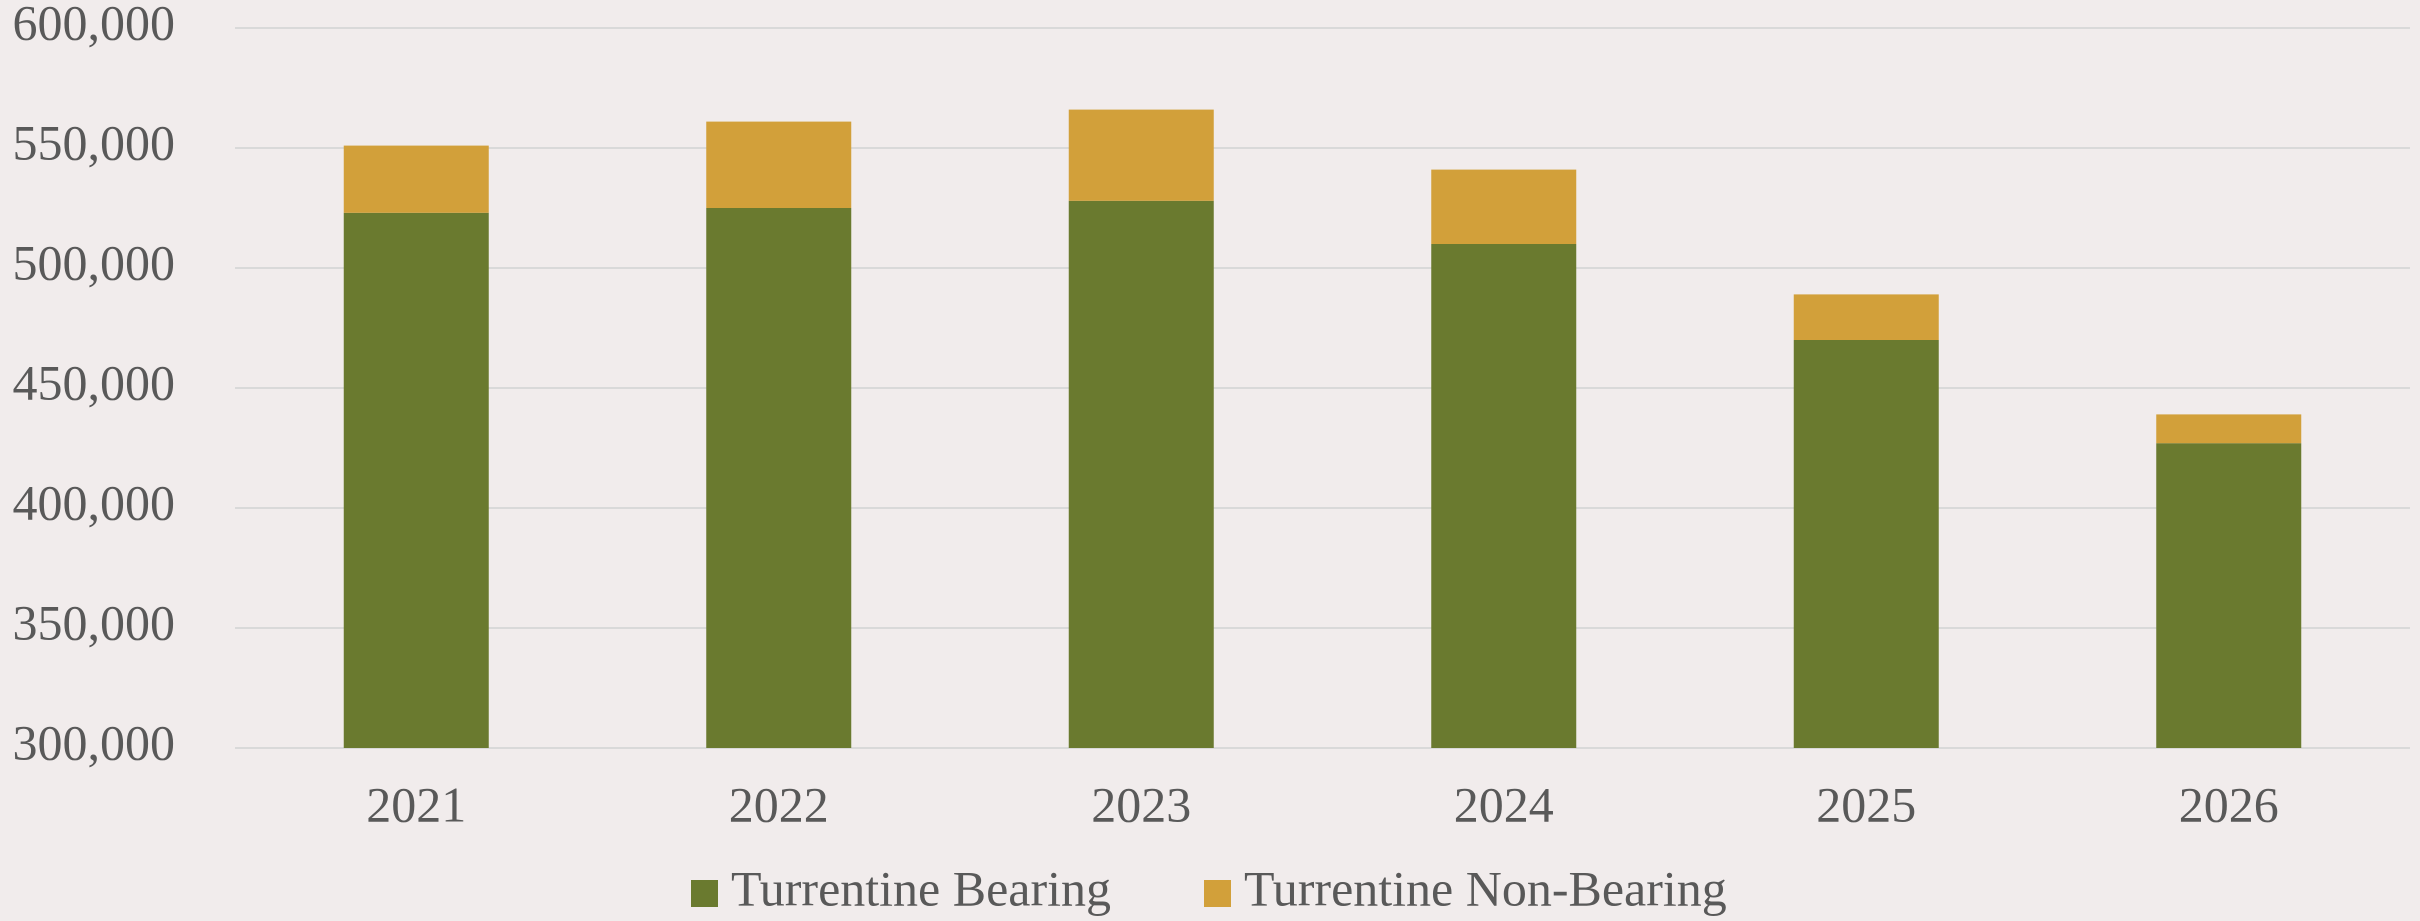  What do you see at coordinates (779, 804) in the screenshot?
I see `x-tick-label: 2022` at bounding box center [779, 804].